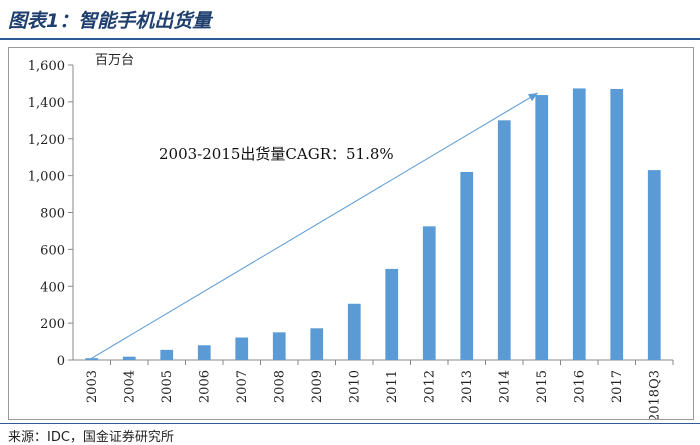  What do you see at coordinates (467, 265) in the screenshot?
I see `bar-2013` at bounding box center [467, 265].